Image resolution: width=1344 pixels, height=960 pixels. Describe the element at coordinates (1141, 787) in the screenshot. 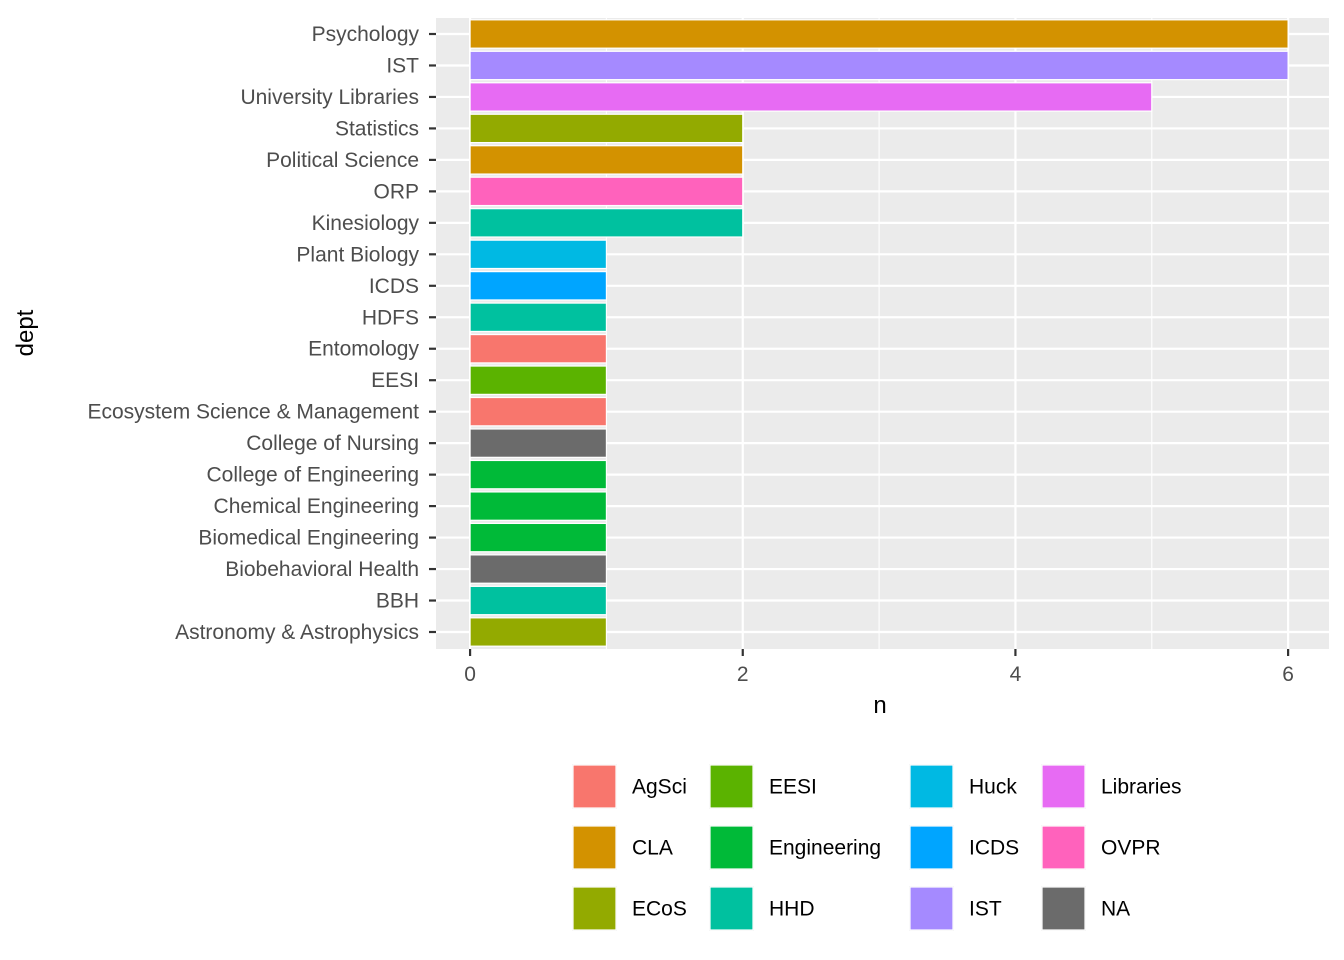

I see `legend-label: Libraries` at that location.